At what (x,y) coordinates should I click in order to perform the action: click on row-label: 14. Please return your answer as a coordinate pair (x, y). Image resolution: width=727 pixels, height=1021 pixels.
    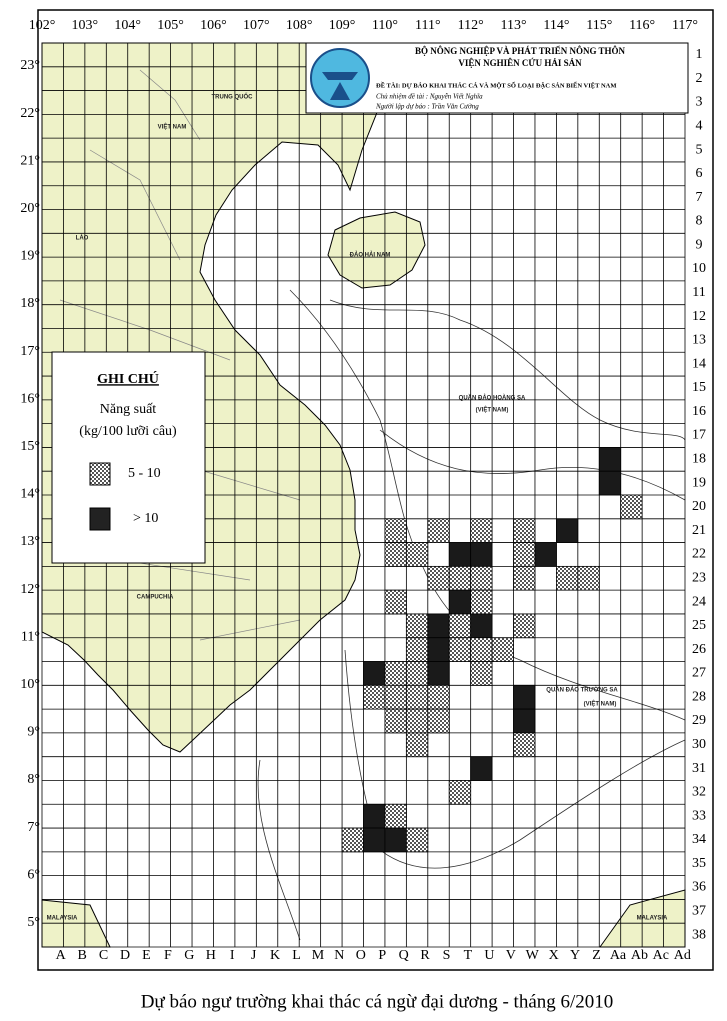
    Looking at the image, I should click on (699, 363).